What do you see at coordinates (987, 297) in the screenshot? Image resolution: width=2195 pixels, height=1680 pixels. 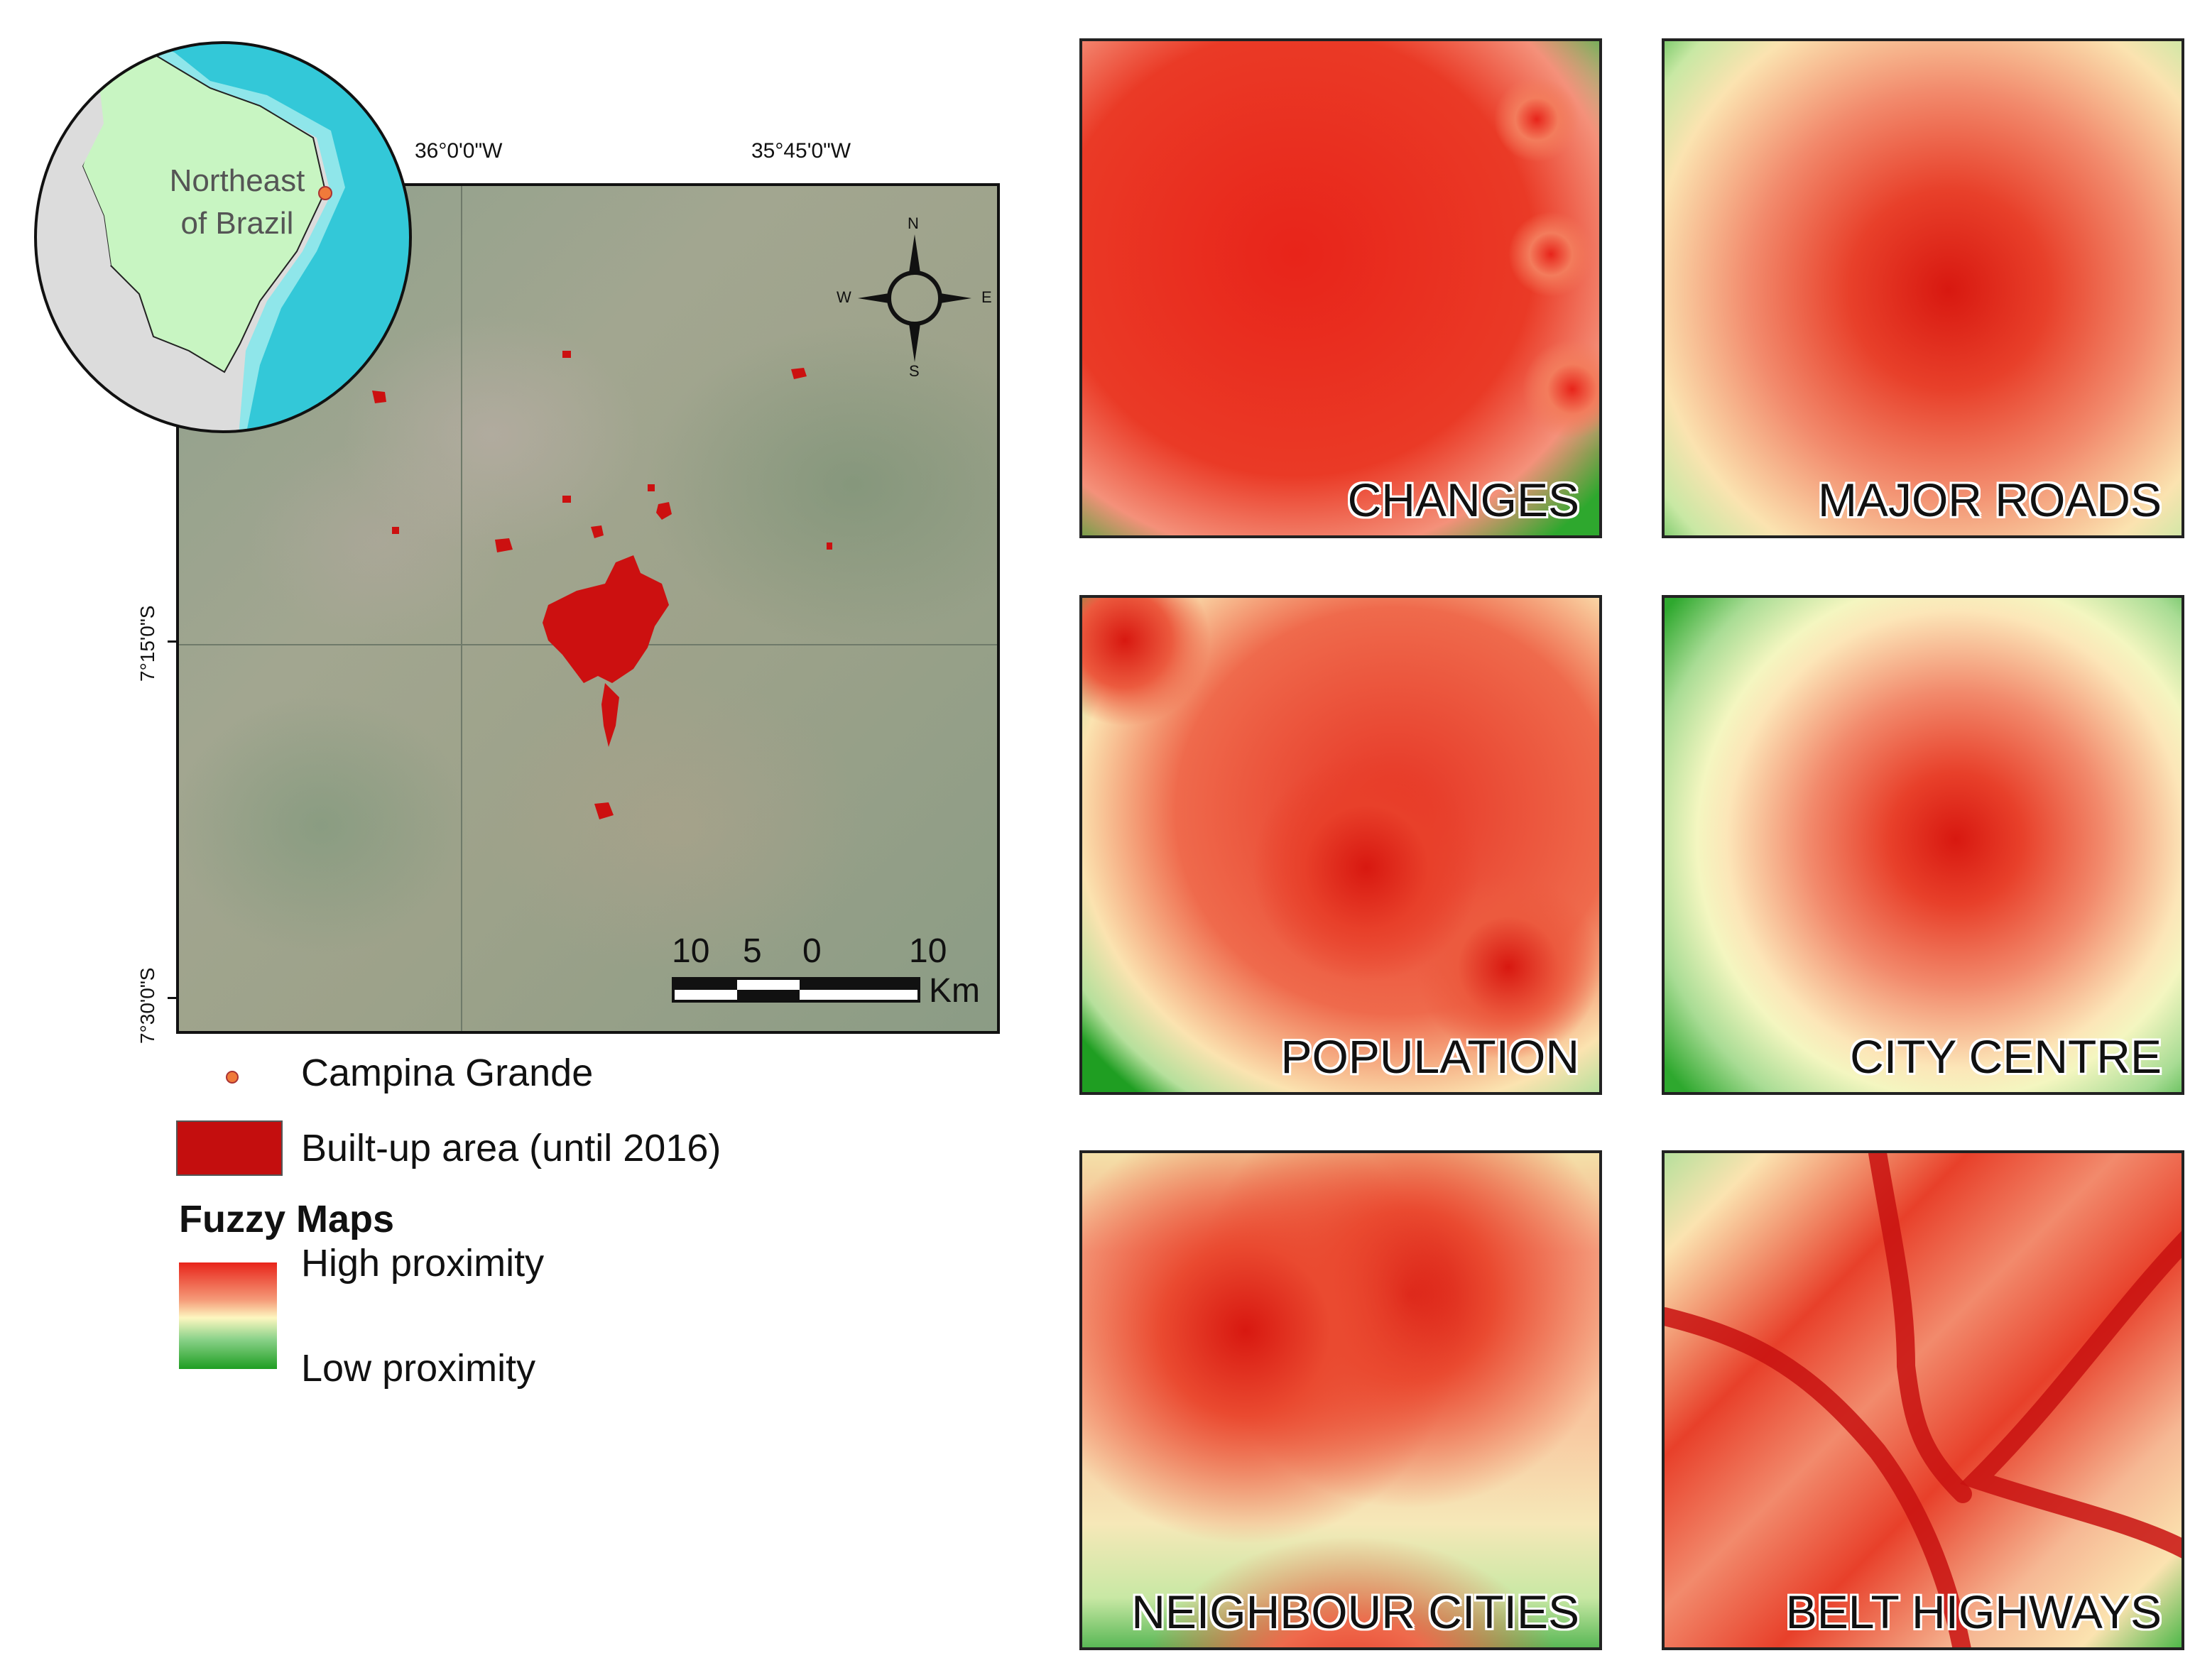 I see `compass-e-label: E` at bounding box center [987, 297].